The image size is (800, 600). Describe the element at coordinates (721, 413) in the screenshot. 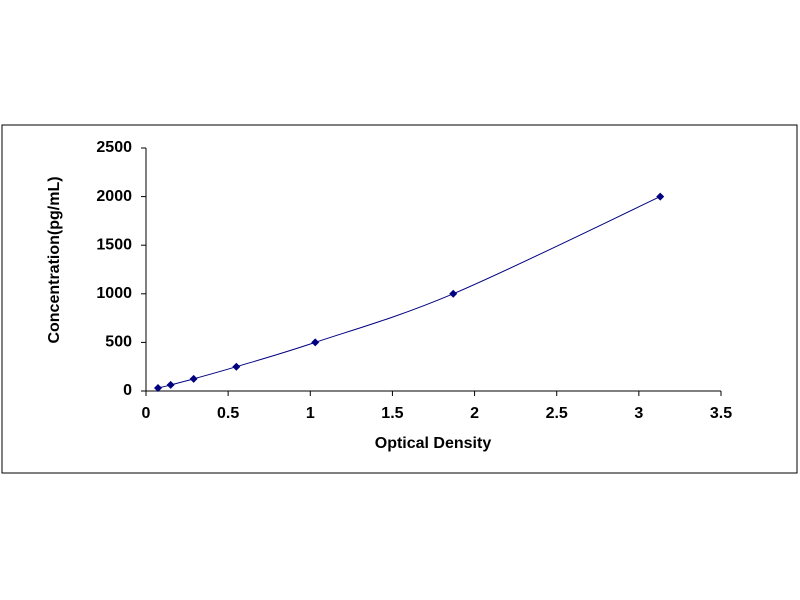

I see `x-tick-label: 3.5` at that location.